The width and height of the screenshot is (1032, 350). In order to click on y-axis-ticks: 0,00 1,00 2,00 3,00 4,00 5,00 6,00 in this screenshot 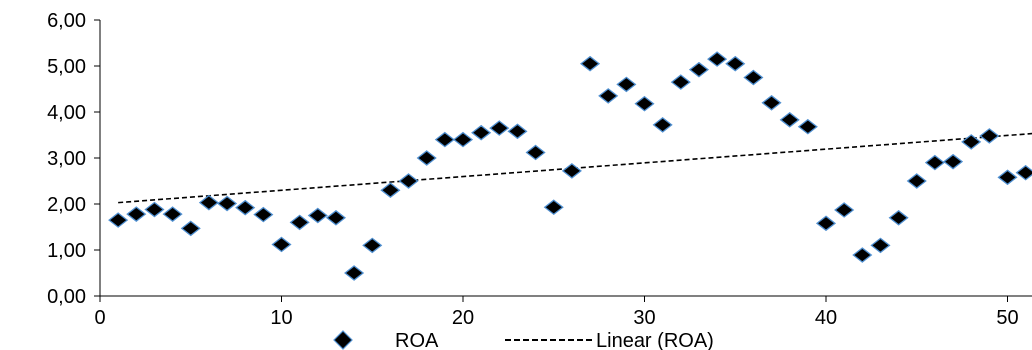, I will do `click(73, 159)`.